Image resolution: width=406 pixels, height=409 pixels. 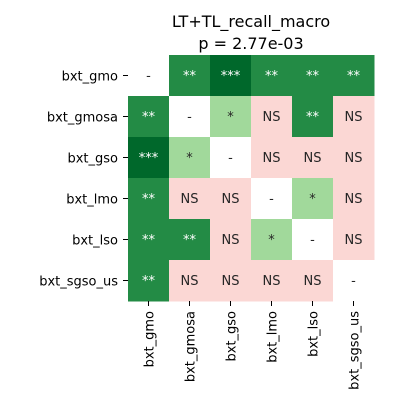 I want to click on x-tick-label: bxt_sgso_us, so click(x=355, y=350).